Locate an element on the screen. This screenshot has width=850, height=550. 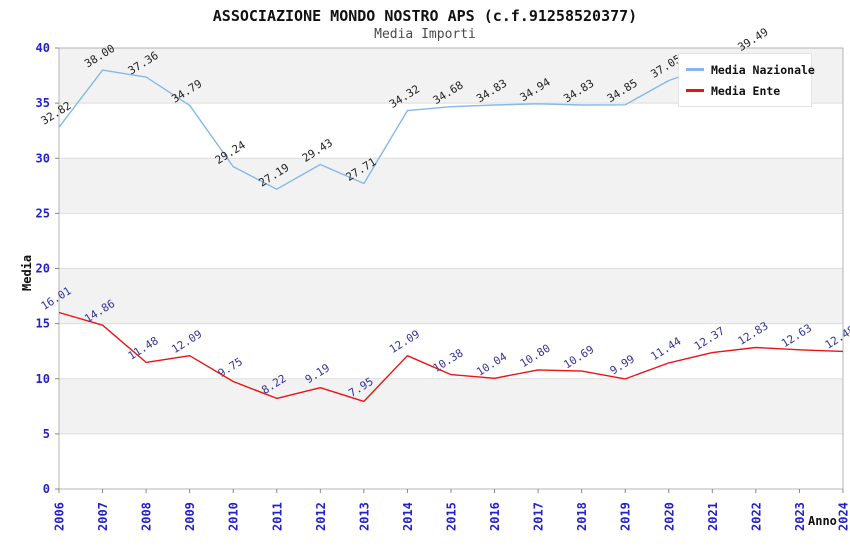
x-tick-label: 2010 is located at coordinates (234, 516).